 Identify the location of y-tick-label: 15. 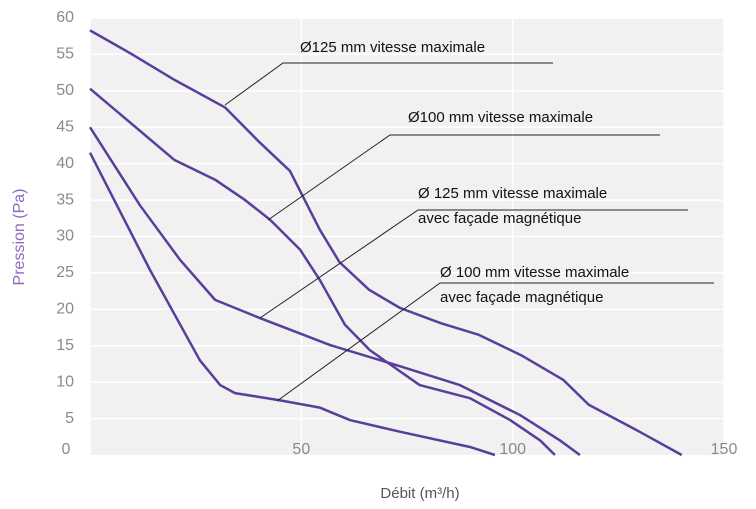
(65, 345).